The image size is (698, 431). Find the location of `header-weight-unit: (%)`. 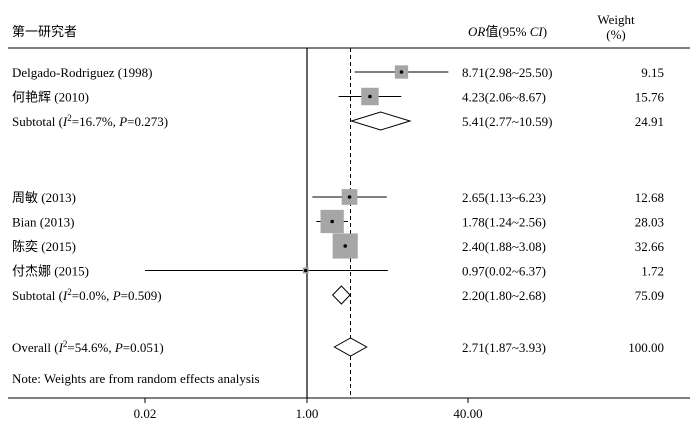

header-weight-unit: (%) is located at coordinates (616, 34).